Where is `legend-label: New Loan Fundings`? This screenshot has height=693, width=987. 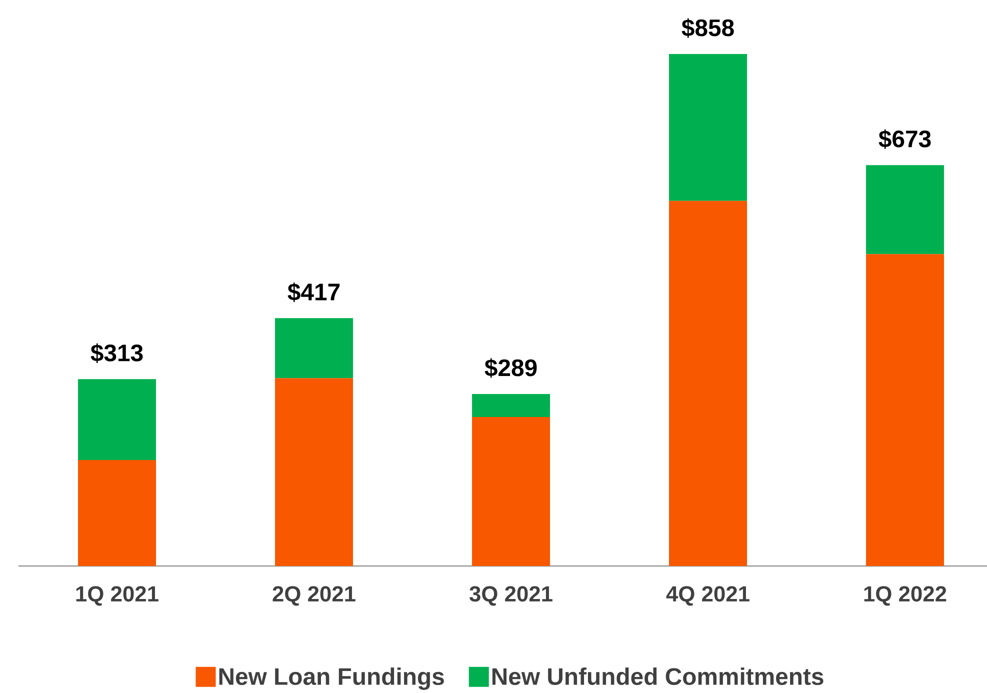
legend-label: New Loan Fundings is located at coordinates (331, 678).